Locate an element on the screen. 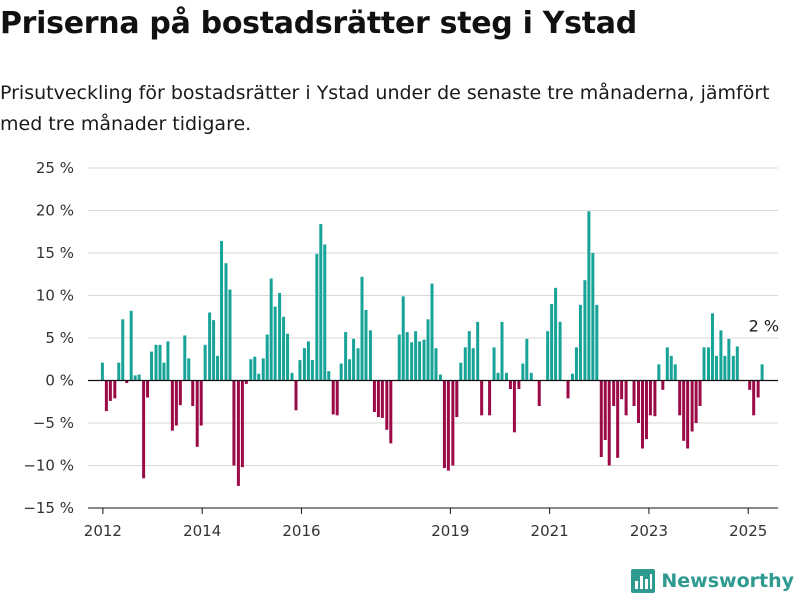  latest-value-annotation: 2 % is located at coordinates (764, 326).